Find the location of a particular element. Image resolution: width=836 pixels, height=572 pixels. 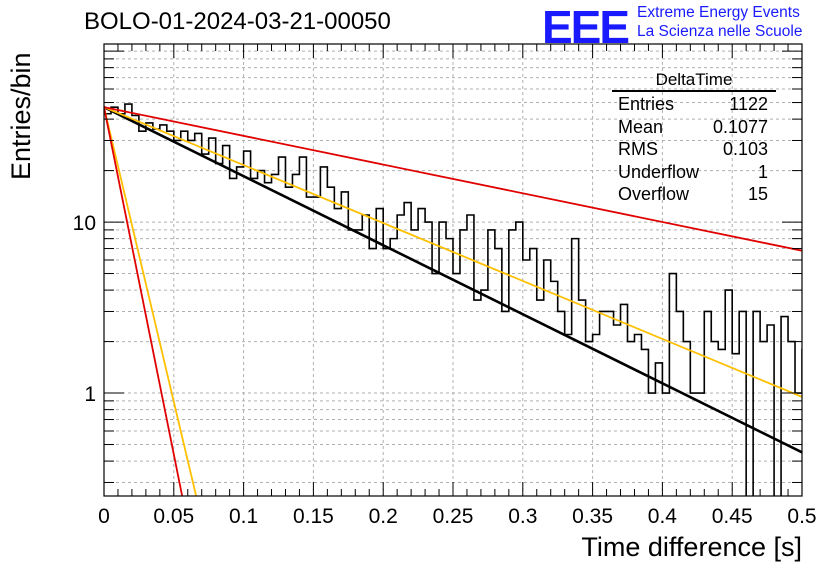

stats-row-underflow: Underflow 1 is located at coordinates (694, 172).